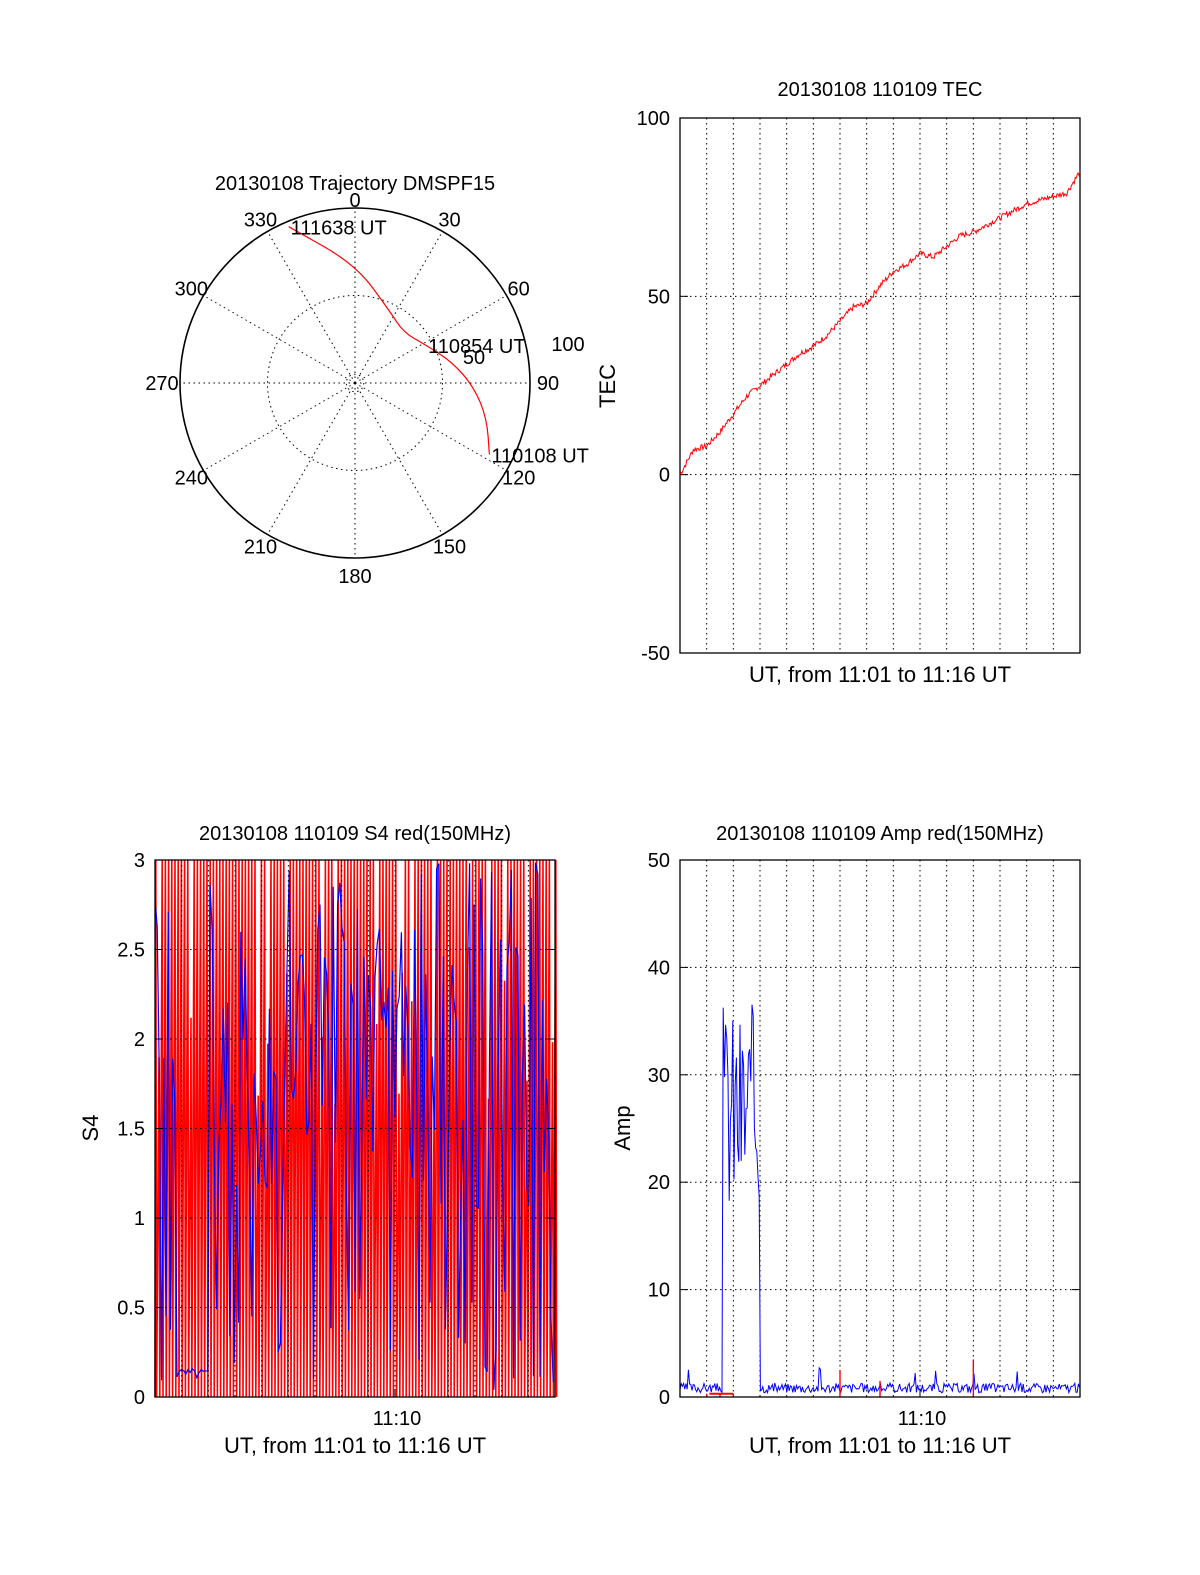 The width and height of the screenshot is (1200, 1575). What do you see at coordinates (659, 1183) in the screenshot?
I see `amp-ytick-20: 20` at bounding box center [659, 1183].